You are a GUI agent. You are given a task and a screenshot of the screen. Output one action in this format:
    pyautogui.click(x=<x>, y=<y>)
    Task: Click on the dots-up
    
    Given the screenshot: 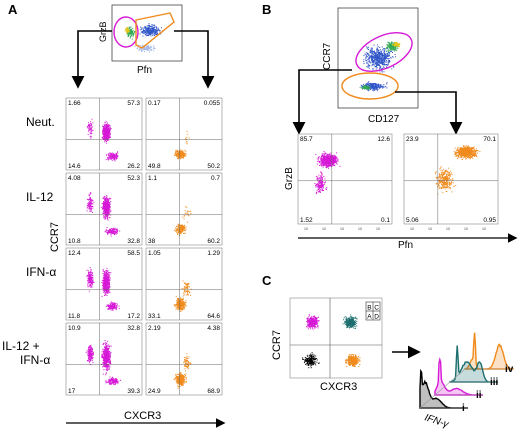 What is the action you would take?
    pyautogui.click(x=186, y=288)
    